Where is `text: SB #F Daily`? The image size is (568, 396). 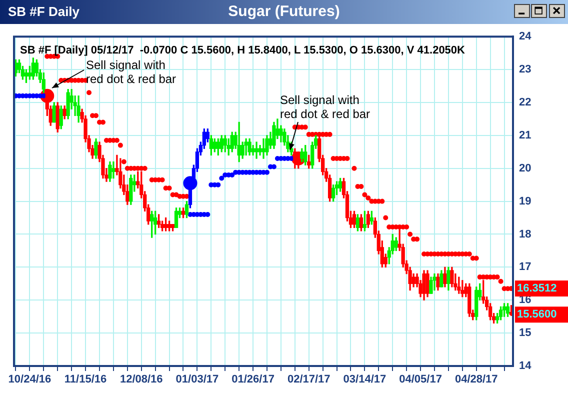 text: SB #F Daily is located at coordinates (44, 11).